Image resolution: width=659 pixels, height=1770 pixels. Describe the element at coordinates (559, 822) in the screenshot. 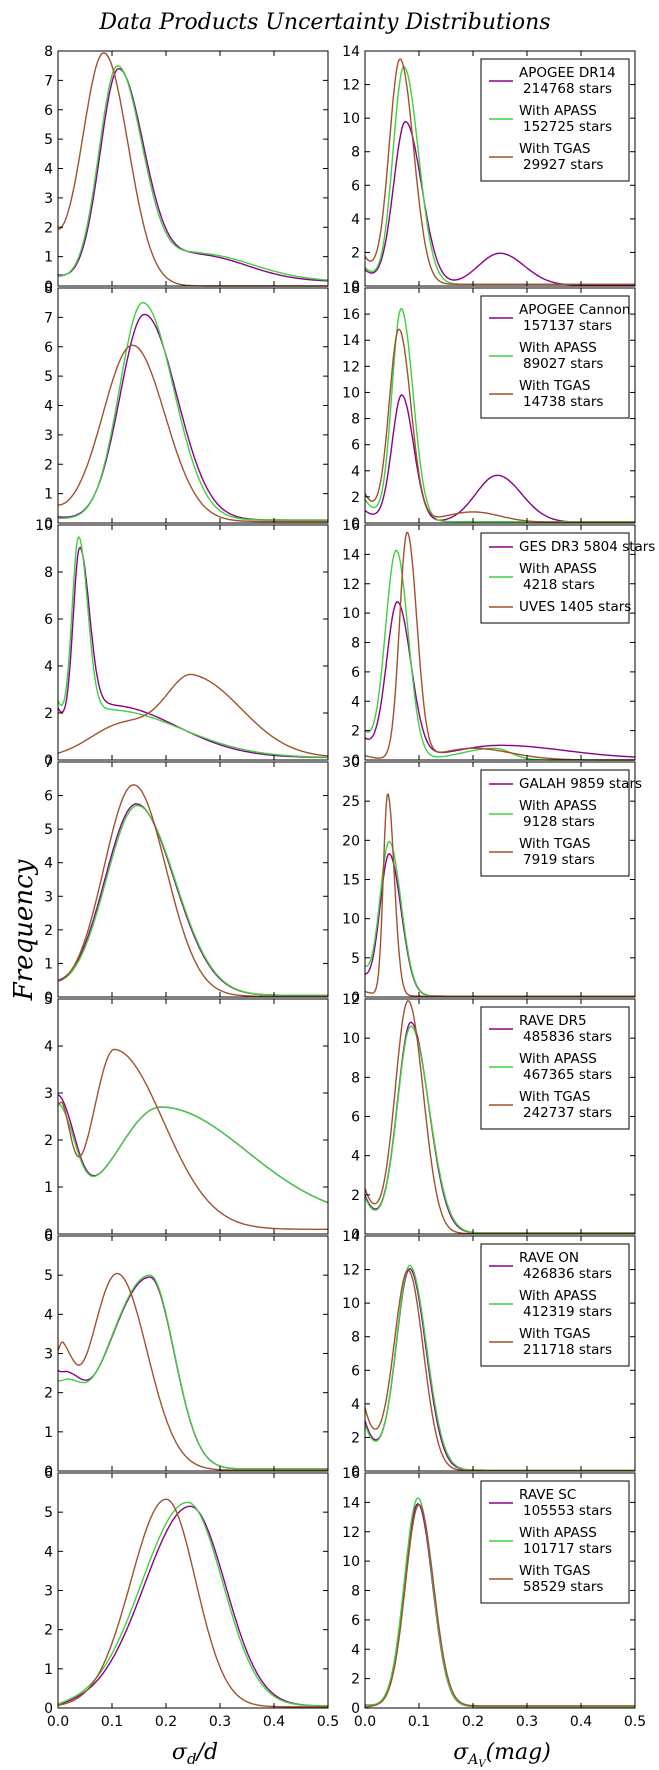

I see `legend-sublabel-2: 9128 stars` at that location.